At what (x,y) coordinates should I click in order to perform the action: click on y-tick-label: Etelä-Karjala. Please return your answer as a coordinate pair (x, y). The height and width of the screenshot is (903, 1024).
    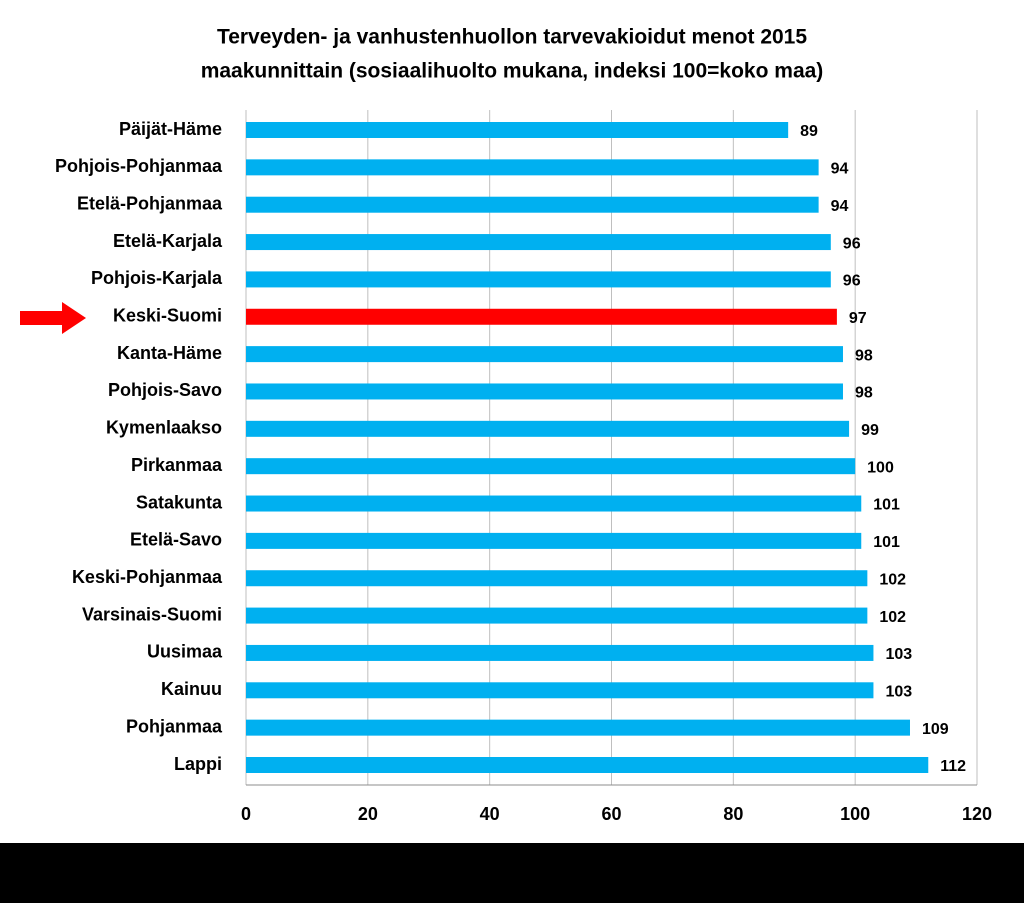
    Looking at the image, I should click on (168, 241).